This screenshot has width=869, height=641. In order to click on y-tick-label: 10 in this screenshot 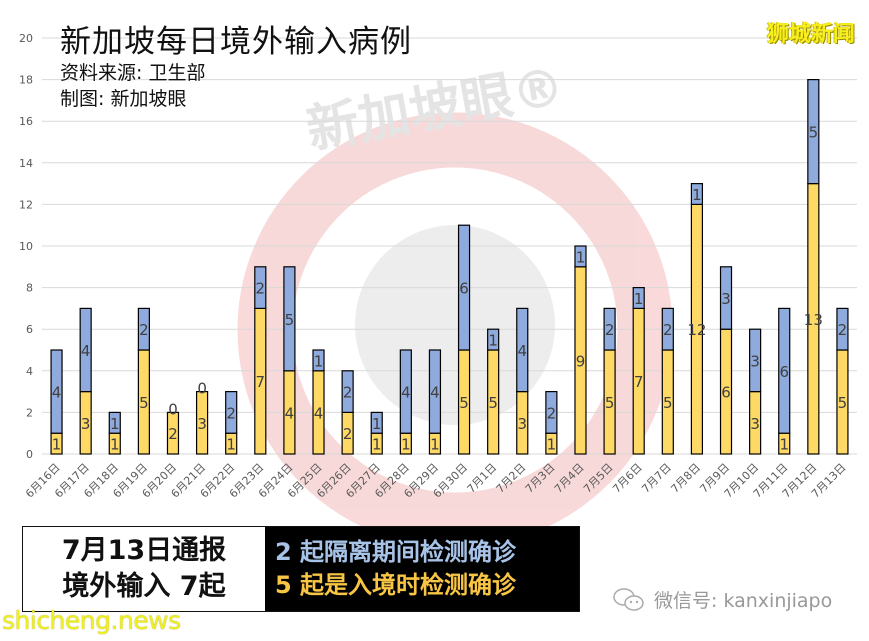, I will do `click(26, 246)`.